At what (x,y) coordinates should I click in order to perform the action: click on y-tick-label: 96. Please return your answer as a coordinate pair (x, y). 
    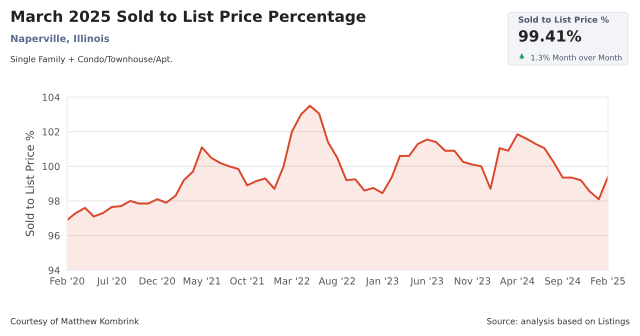
    Looking at the image, I should click on (54, 236).